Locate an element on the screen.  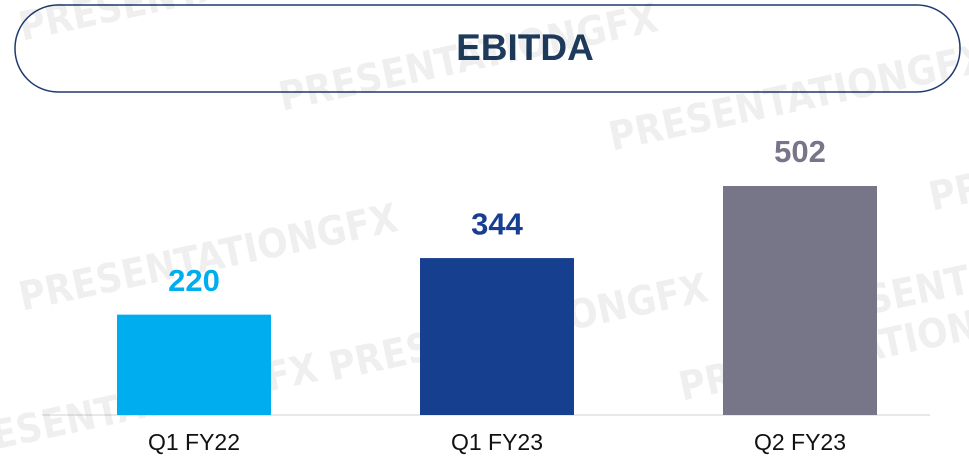
x-tick-label: Q1 FY23 is located at coordinates (497, 442).